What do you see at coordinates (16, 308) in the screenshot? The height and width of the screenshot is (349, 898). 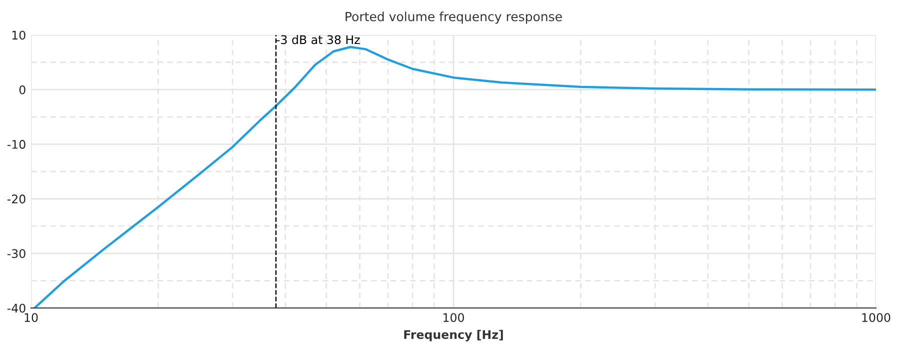 I see `y-tick-label: -40` at bounding box center [16, 308].